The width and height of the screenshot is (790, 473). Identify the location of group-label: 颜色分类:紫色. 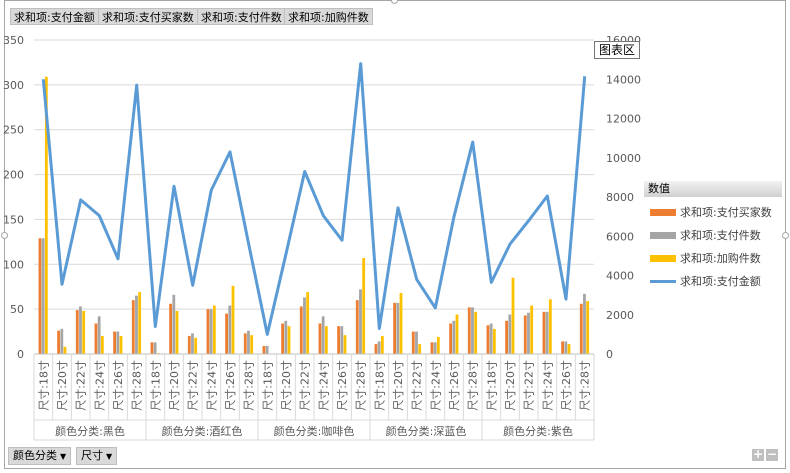
(538, 431).